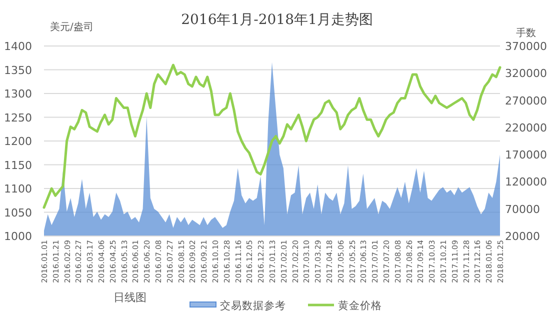  Describe the element at coordinates (18, 117) in the screenshot. I see `y-tick-label: 1250` at that location.